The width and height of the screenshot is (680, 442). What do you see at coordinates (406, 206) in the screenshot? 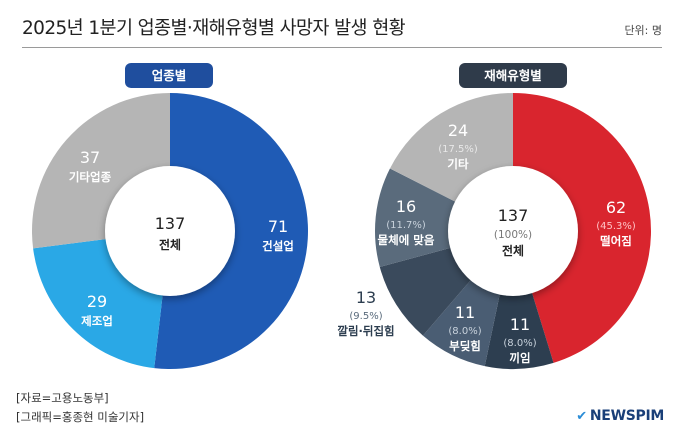
I see `slice-value-1-4: 16` at bounding box center [406, 206].